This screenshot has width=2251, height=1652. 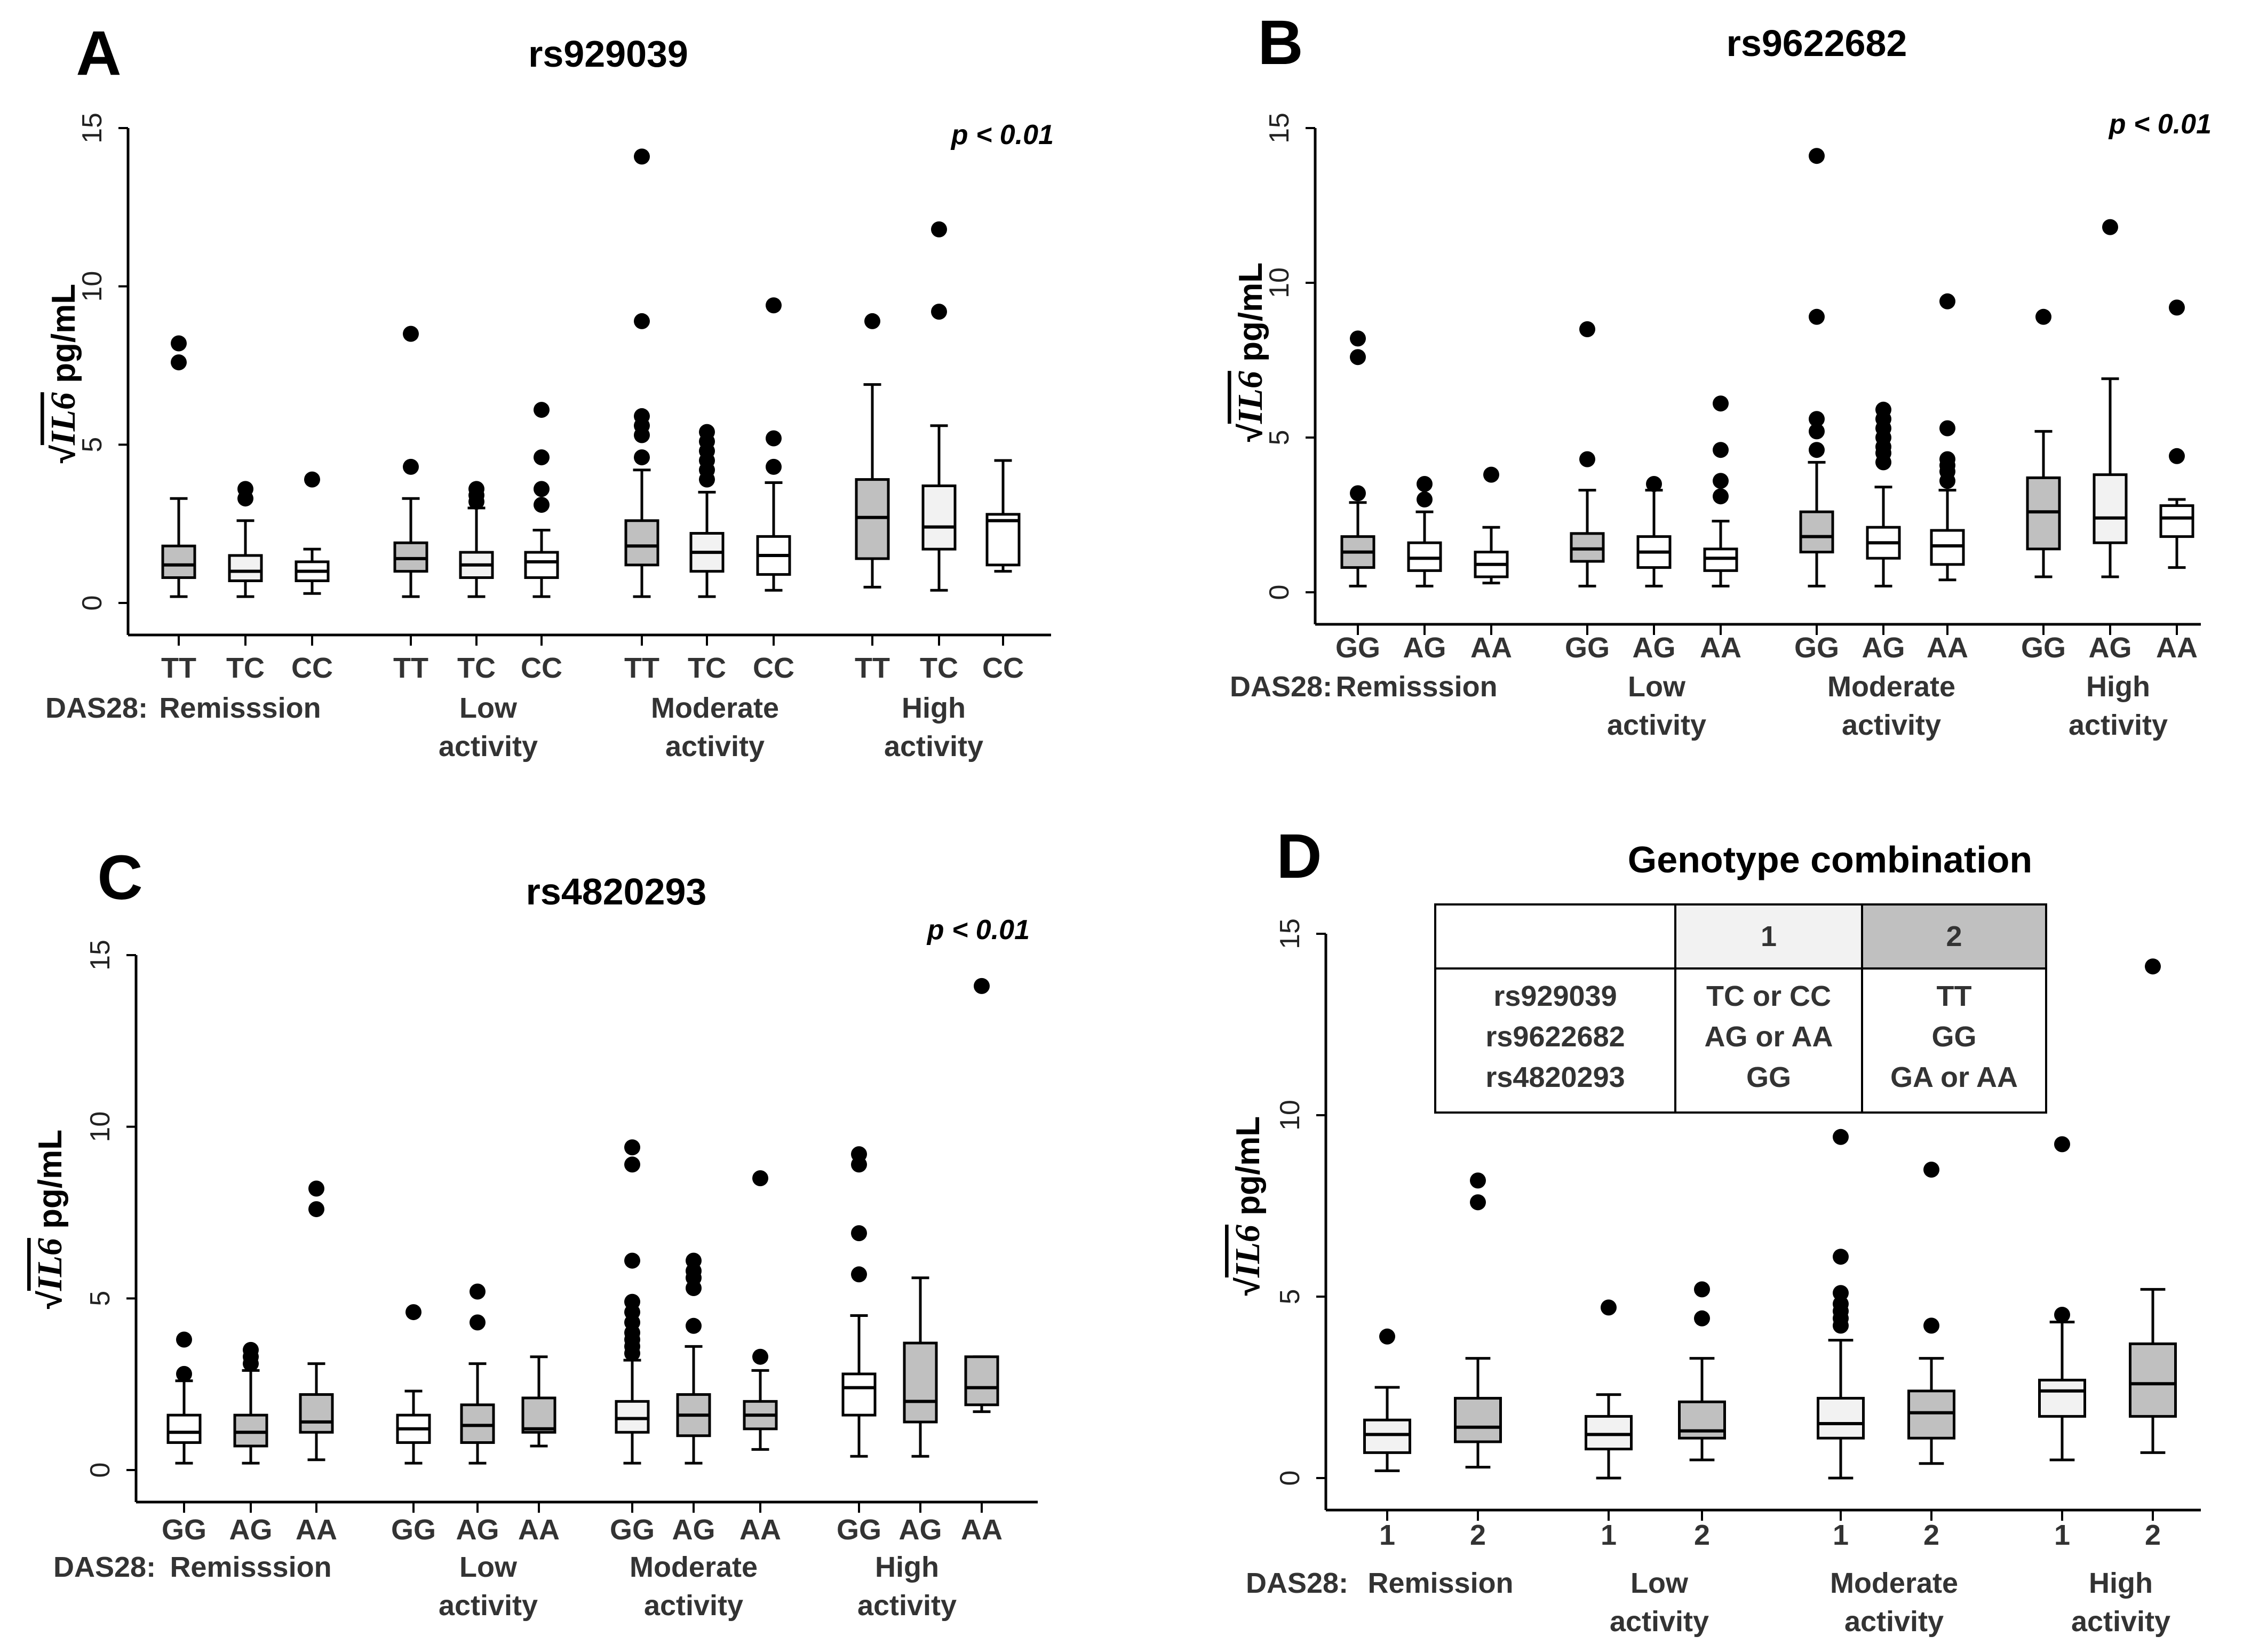 What do you see at coordinates (616, 892) in the screenshot?
I see `chart-title: rs4820293` at bounding box center [616, 892].